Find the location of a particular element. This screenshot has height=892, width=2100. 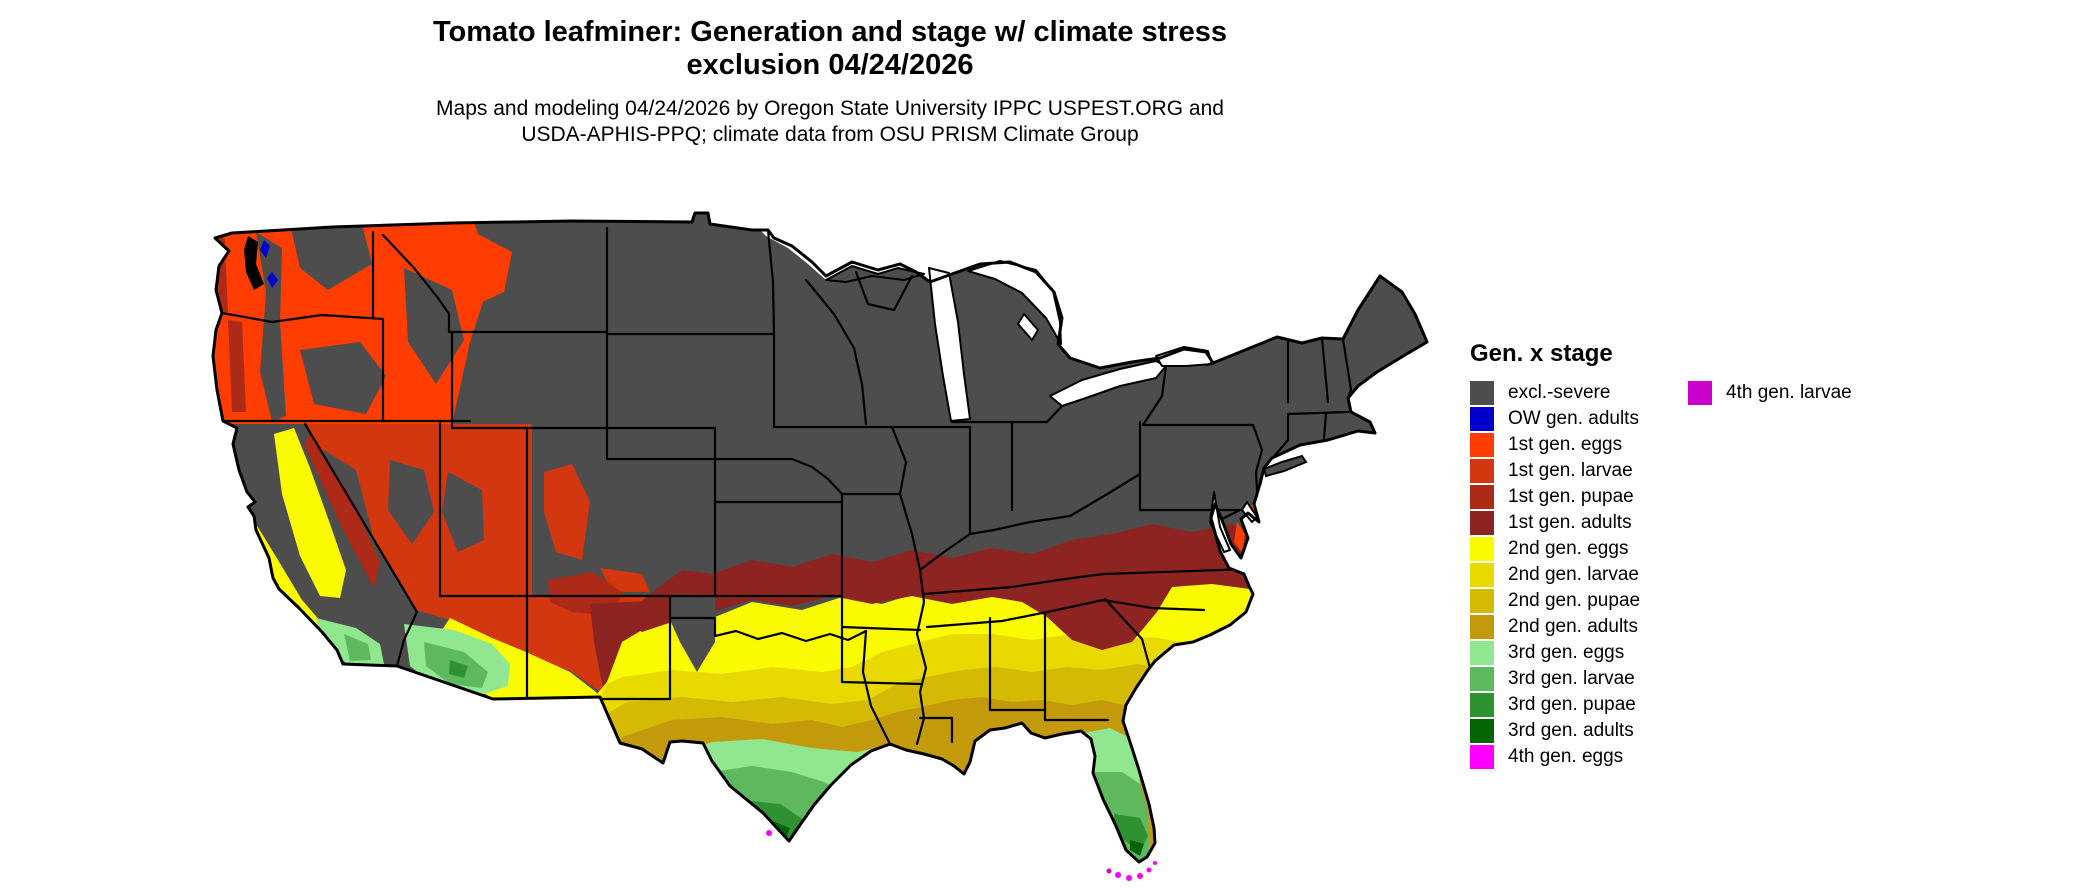

border-mi-south is located at coordinates (1007, 414).